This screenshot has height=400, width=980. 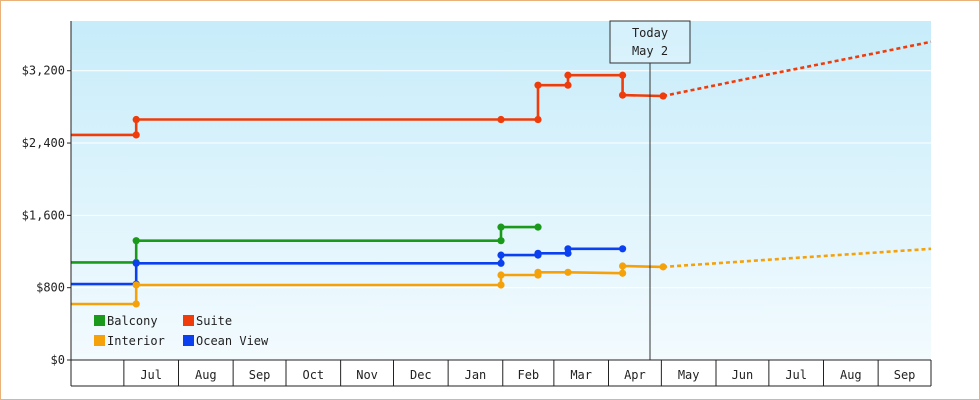 What do you see at coordinates (581, 375) in the screenshot?
I see `x-tick-label: Mar` at bounding box center [581, 375].